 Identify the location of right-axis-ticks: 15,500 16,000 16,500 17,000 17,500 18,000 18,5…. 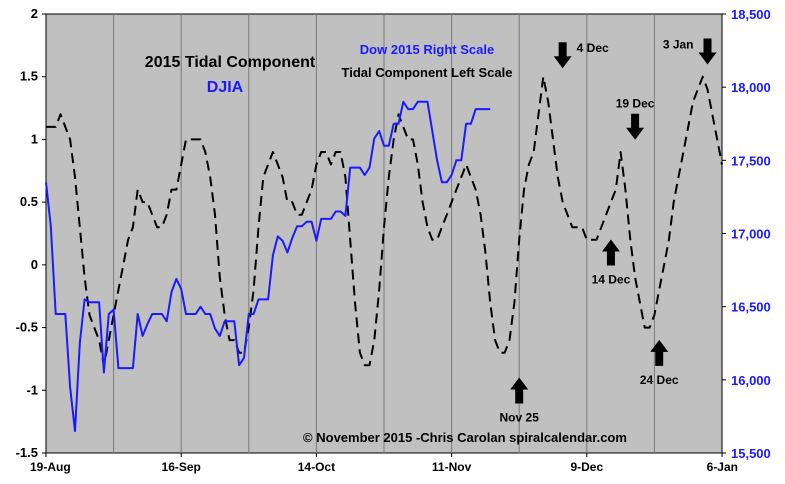
(746, 234).